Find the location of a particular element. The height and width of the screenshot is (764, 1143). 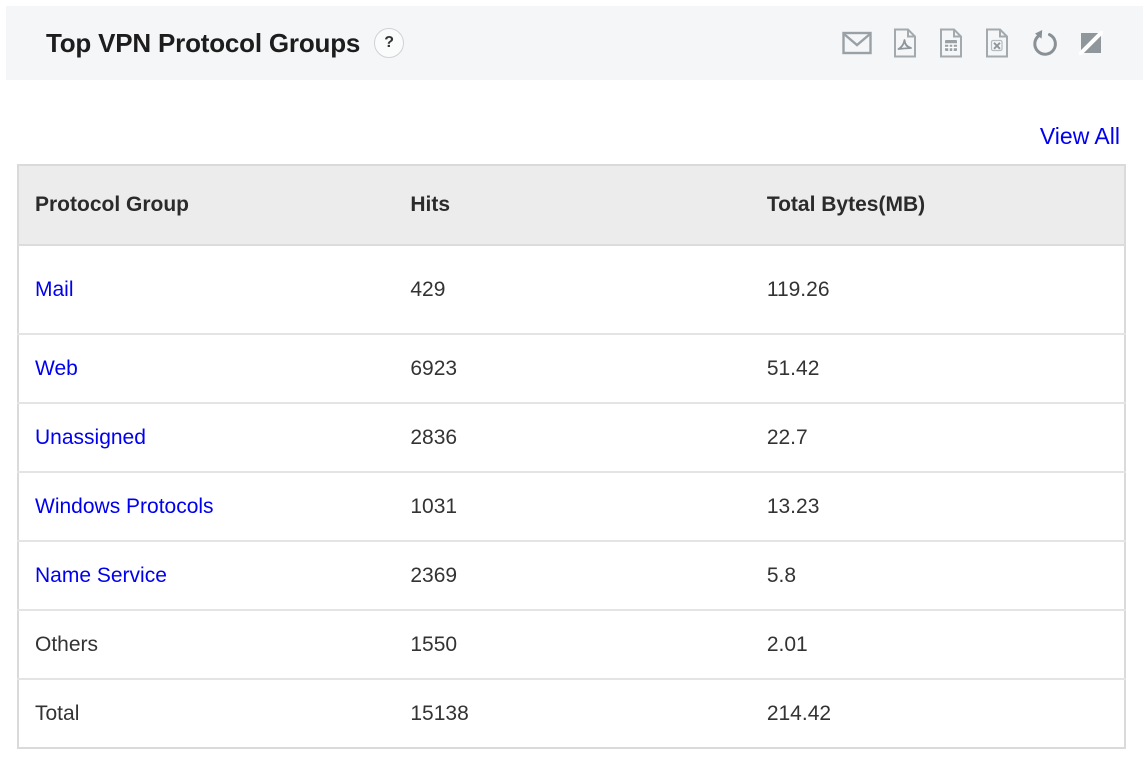

protocol-group-cell: Others is located at coordinates (206, 644).